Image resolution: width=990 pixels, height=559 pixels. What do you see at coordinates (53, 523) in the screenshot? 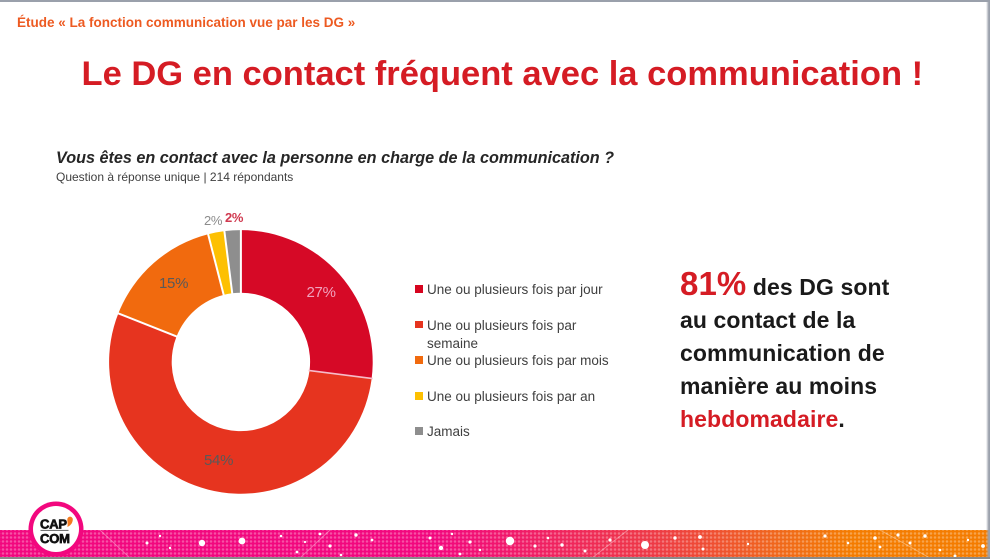
I see `svg-text: CAP` at bounding box center [53, 523].